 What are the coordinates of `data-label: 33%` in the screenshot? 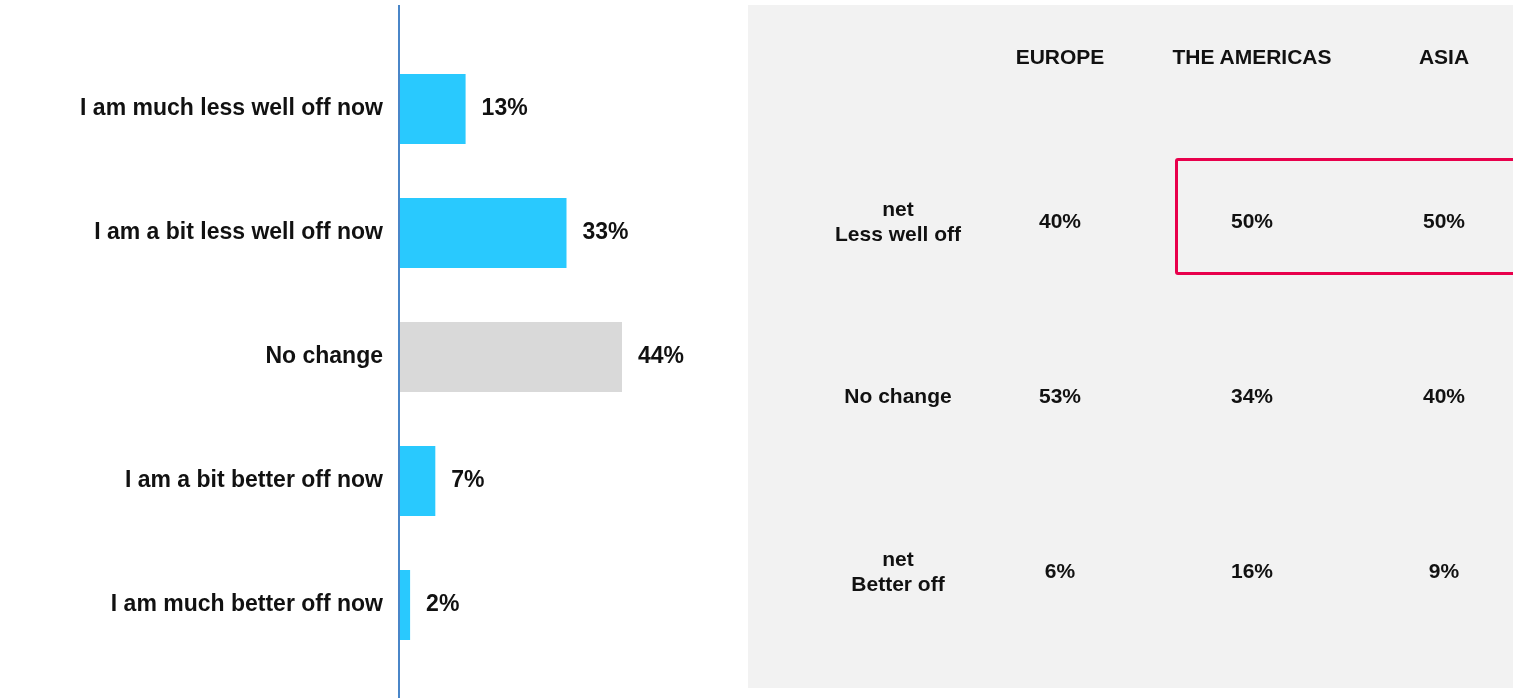 It's located at (605, 231).